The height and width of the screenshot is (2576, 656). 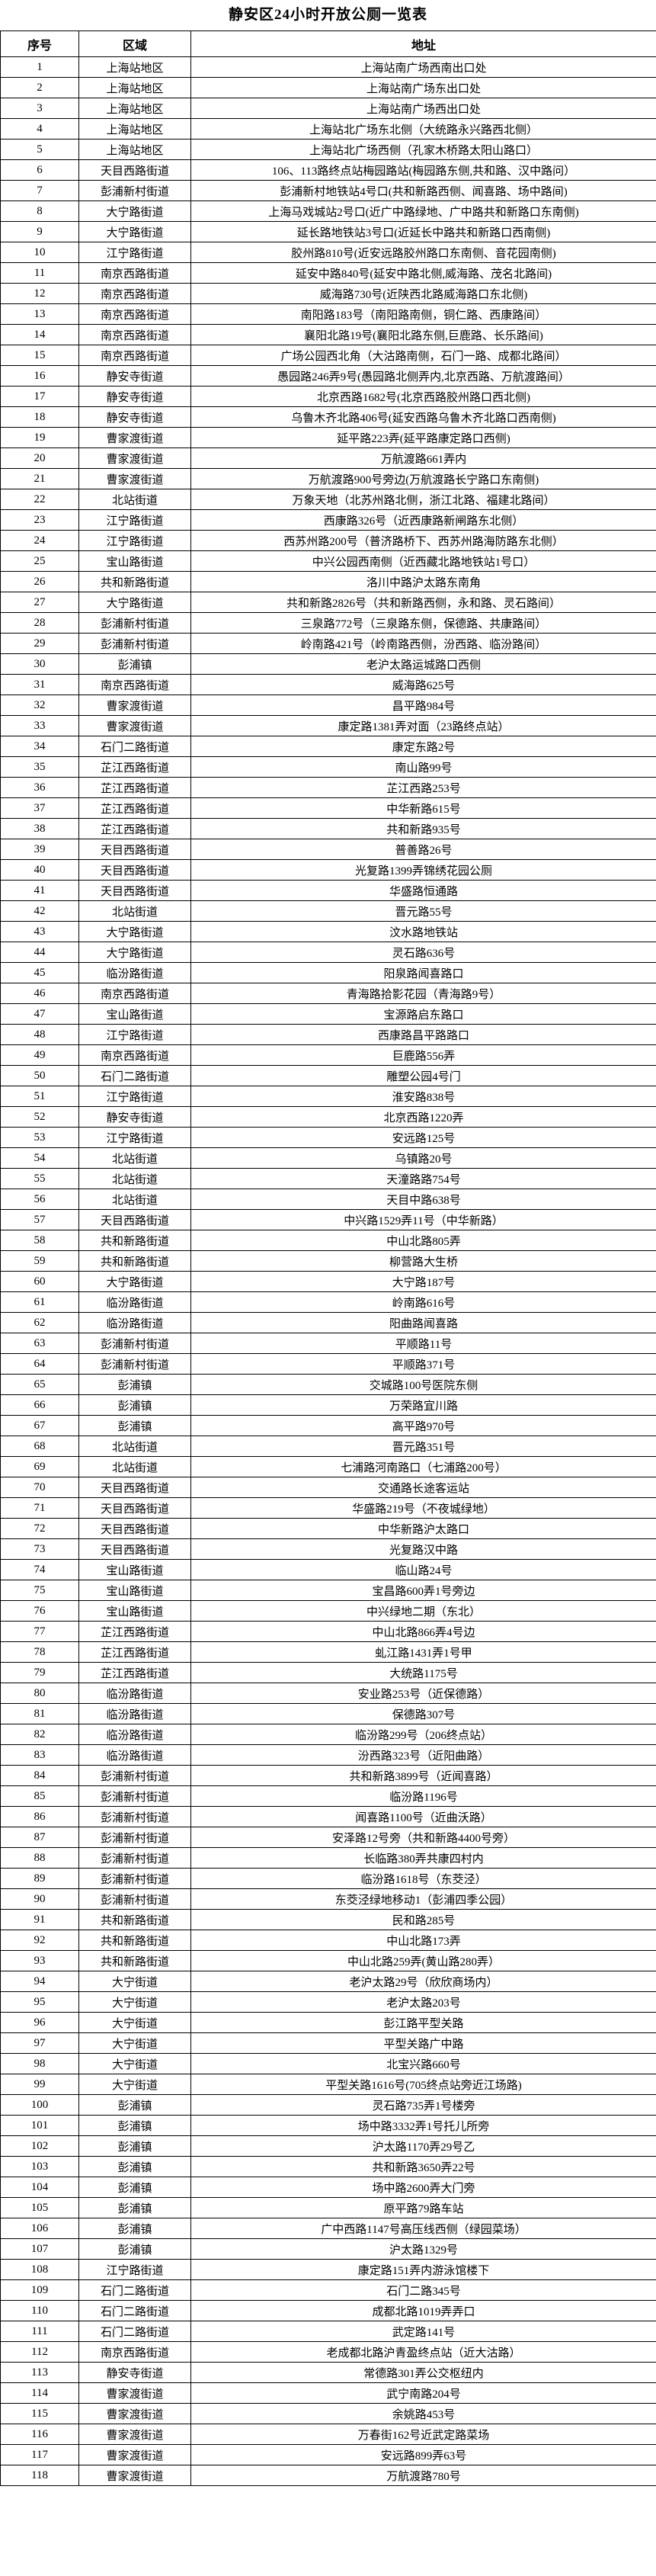 What do you see at coordinates (423, 1981) in the screenshot?
I see `cell-address: 老沪太路29号（欣欣商场内）` at bounding box center [423, 1981].